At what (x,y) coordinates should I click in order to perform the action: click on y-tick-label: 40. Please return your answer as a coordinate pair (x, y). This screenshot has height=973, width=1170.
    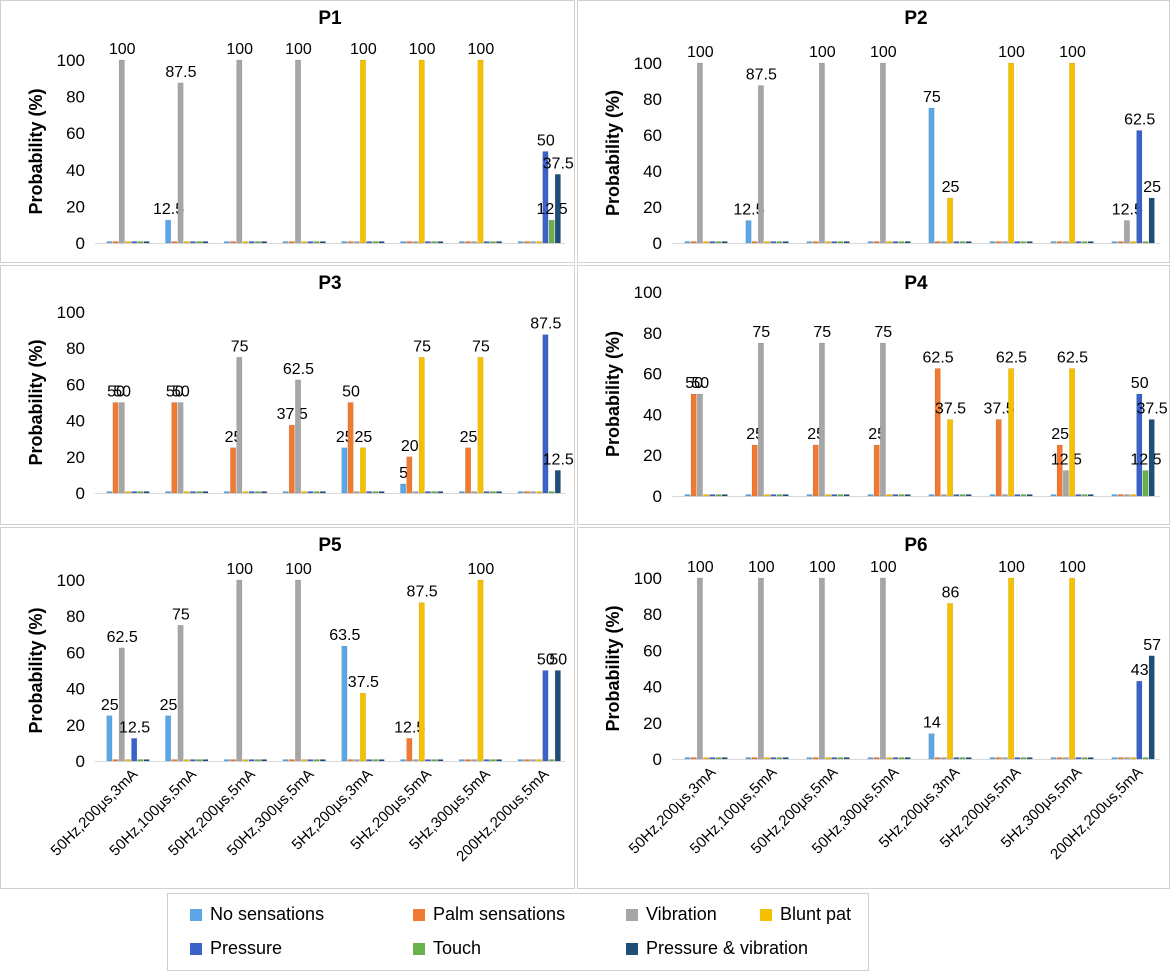
    Looking at the image, I should click on (652, 171).